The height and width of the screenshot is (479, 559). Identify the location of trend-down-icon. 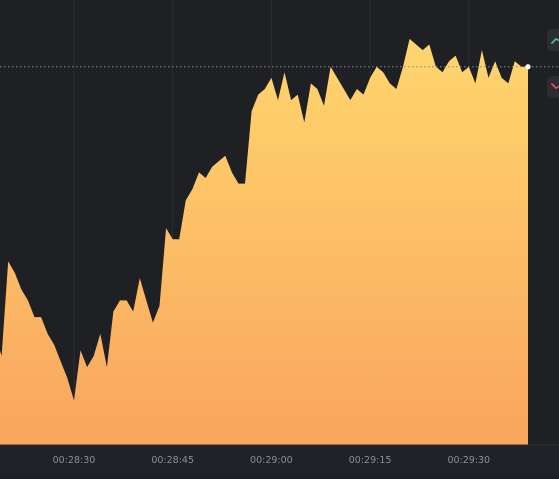
(555, 87).